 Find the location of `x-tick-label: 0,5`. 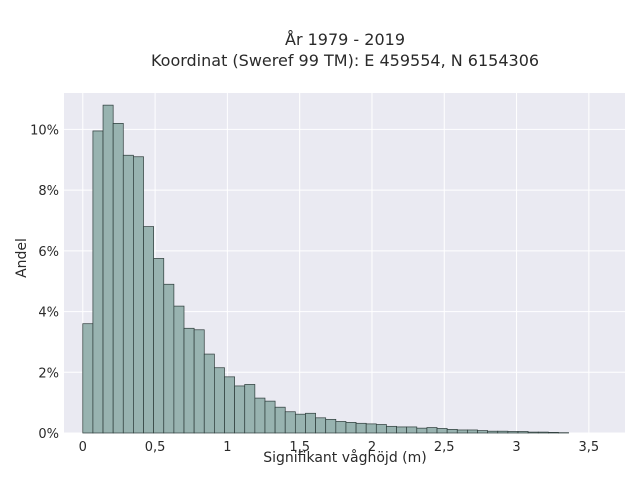

x-tick-label: 0,5 is located at coordinates (155, 447).